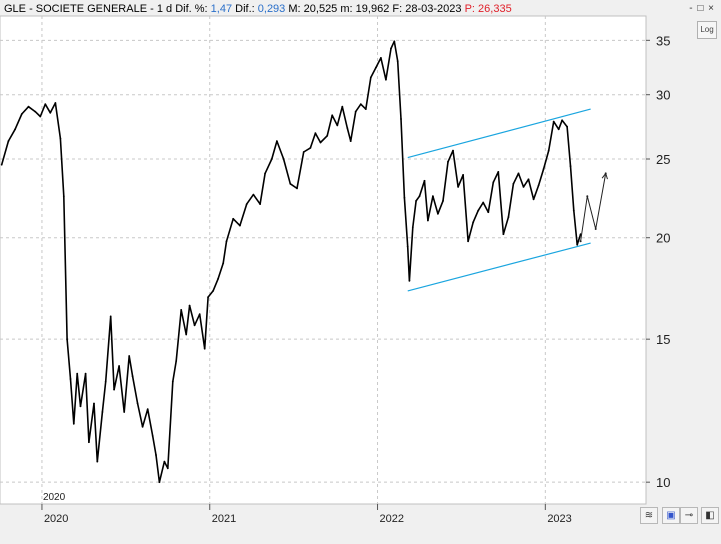 This screenshot has height=544, width=721. I want to click on price-value: 26,335, so click(495, 9).